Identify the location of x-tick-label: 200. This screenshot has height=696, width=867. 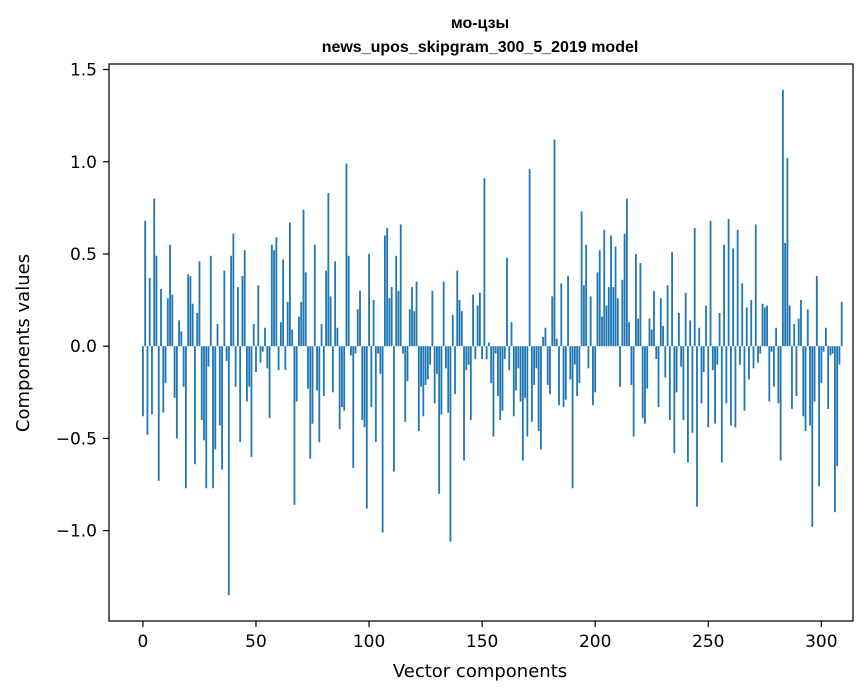
(595, 642).